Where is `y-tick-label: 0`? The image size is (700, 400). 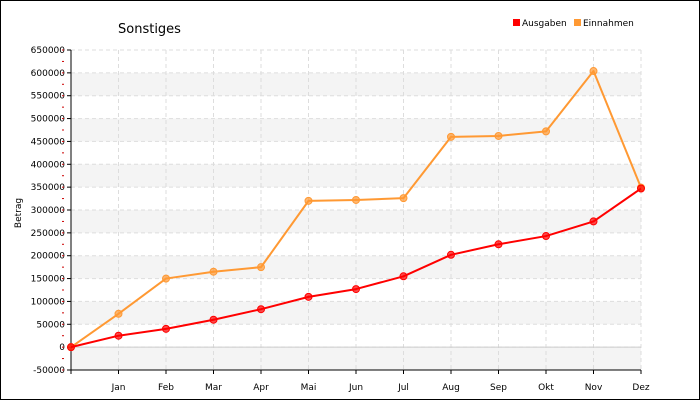 y-tick-label: 0 is located at coordinates (62, 348).